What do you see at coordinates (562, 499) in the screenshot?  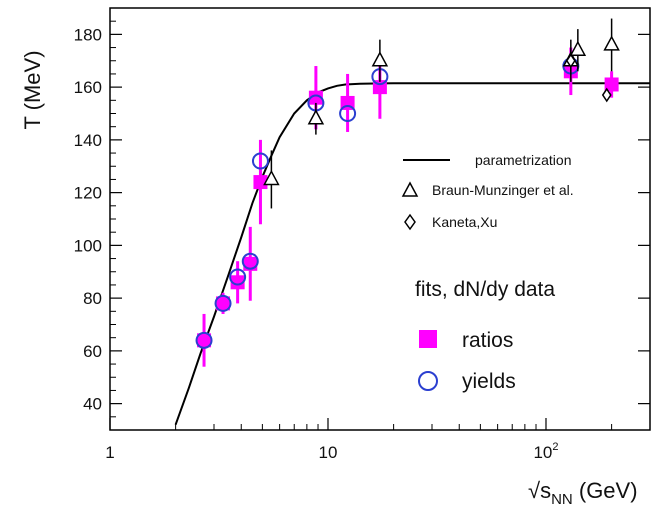 I see `x-axis-title-sub: NN` at bounding box center [562, 499].